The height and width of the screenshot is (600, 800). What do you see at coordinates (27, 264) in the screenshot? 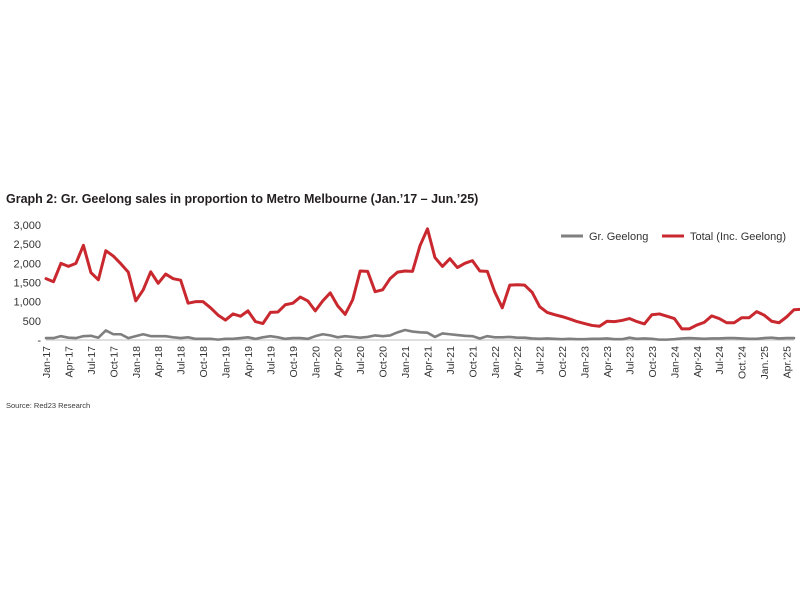
I see `y-tick-label: 2,000` at bounding box center [27, 264].